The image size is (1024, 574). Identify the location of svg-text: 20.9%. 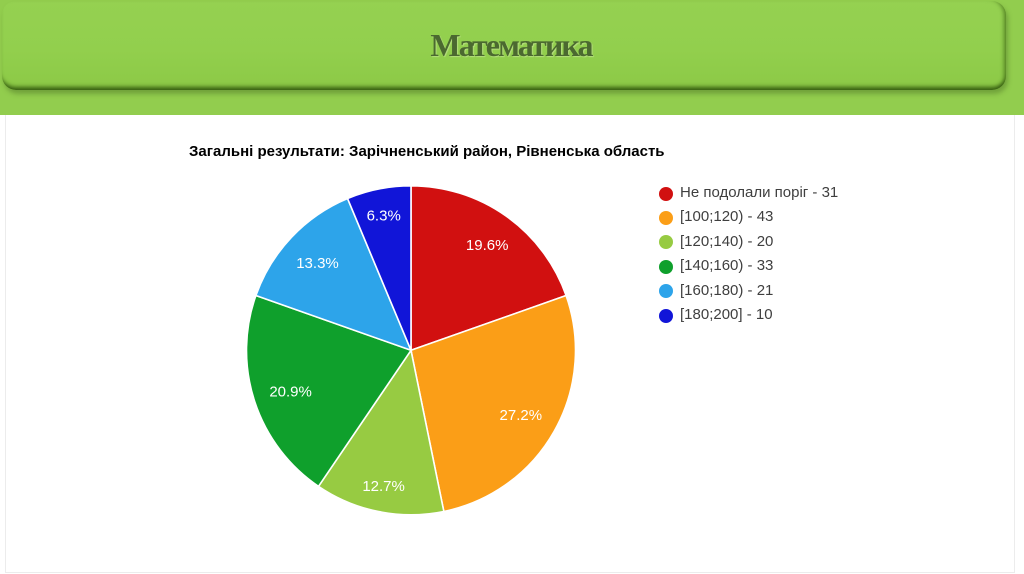
(290, 391).